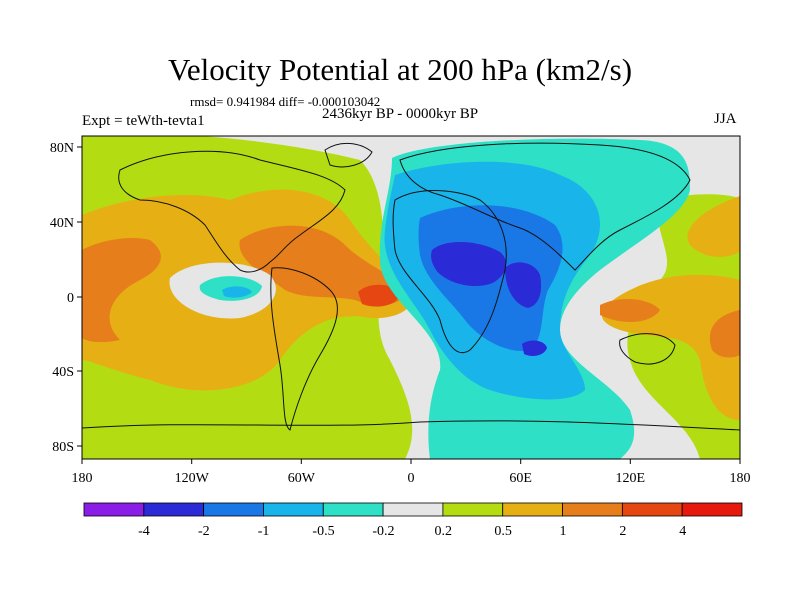 Image resolution: width=800 pixels, height=600 pixels. I want to click on contour-positive-high-pacific, so click(121, 290).